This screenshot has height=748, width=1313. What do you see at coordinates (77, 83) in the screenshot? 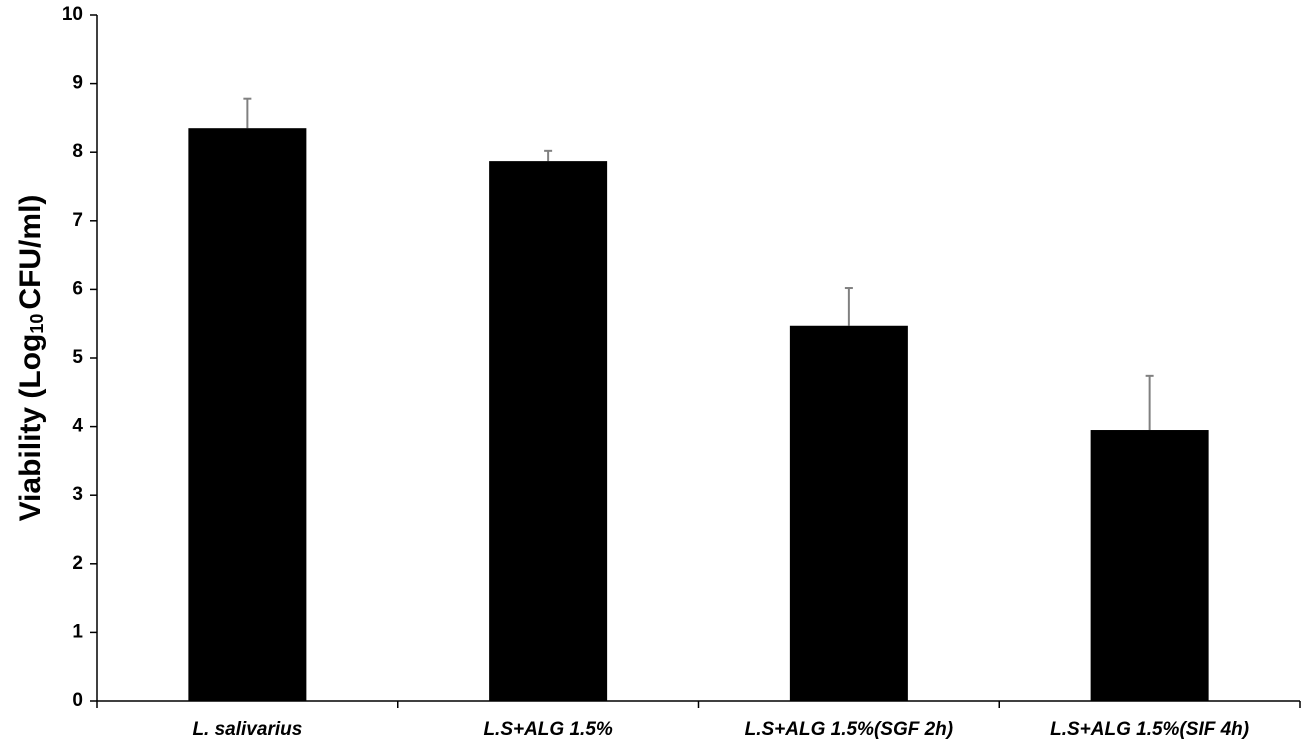
I see `y-tick-label: 9` at bounding box center [77, 83].